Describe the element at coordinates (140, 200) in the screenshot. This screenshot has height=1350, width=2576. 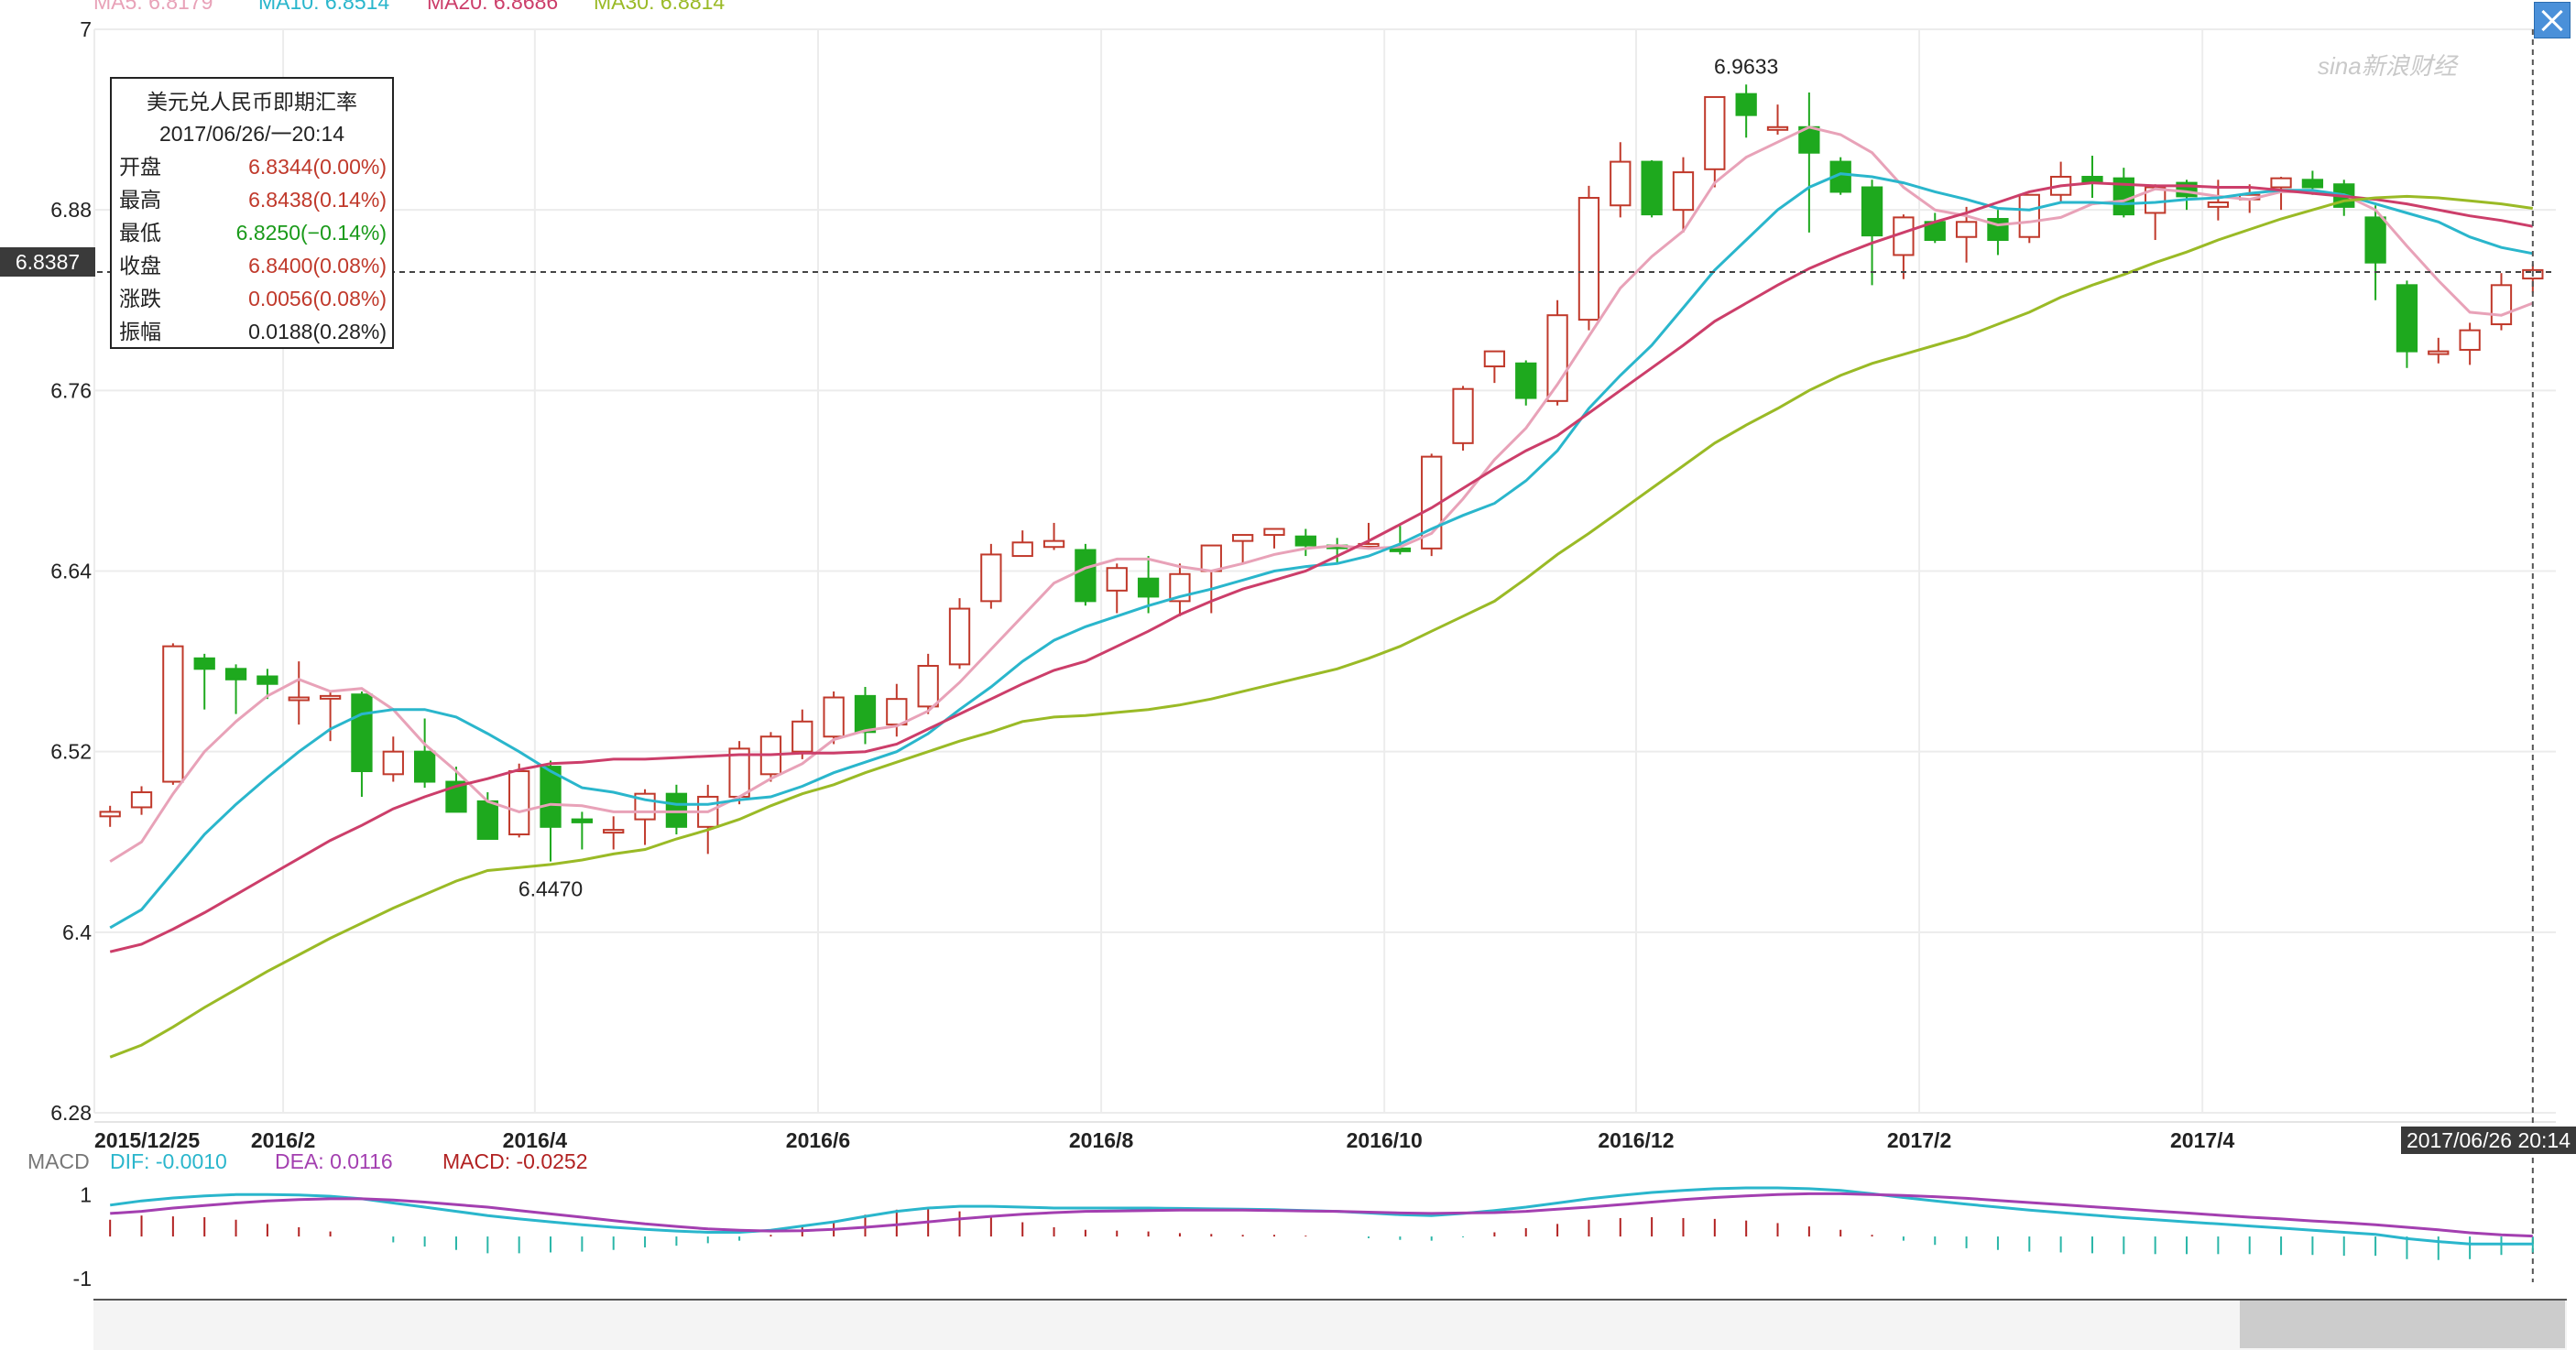
I see `info-label: 最高` at that location.